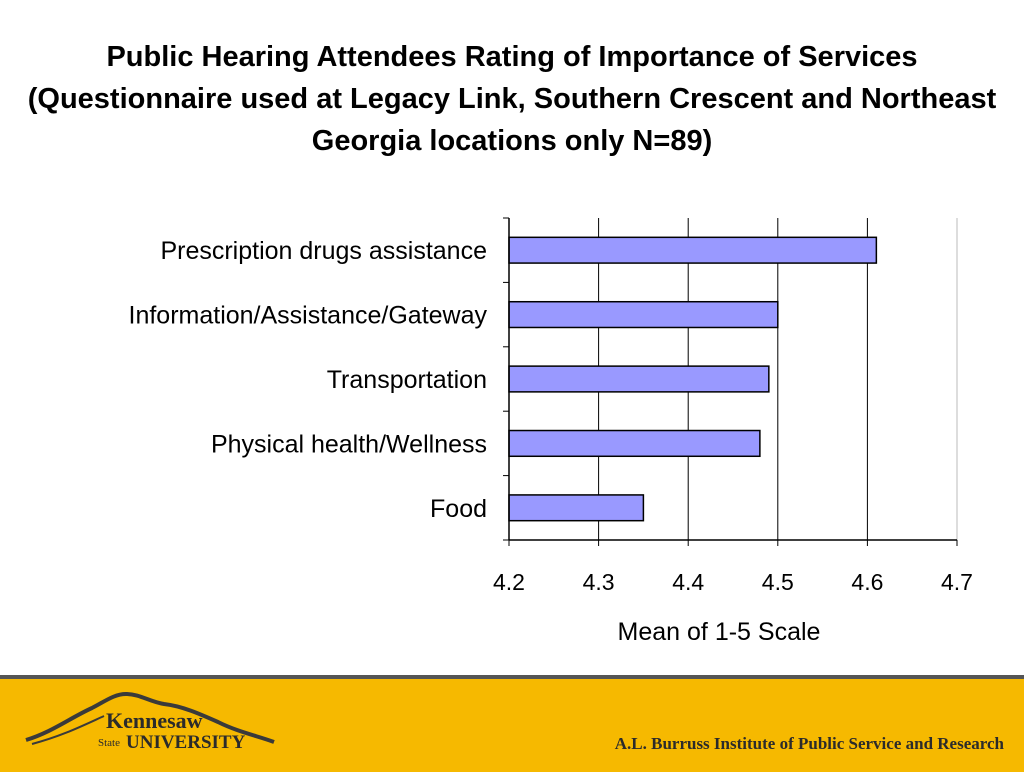 The height and width of the screenshot is (772, 1024). I want to click on mountain-outline-icon, so click(150, 717).